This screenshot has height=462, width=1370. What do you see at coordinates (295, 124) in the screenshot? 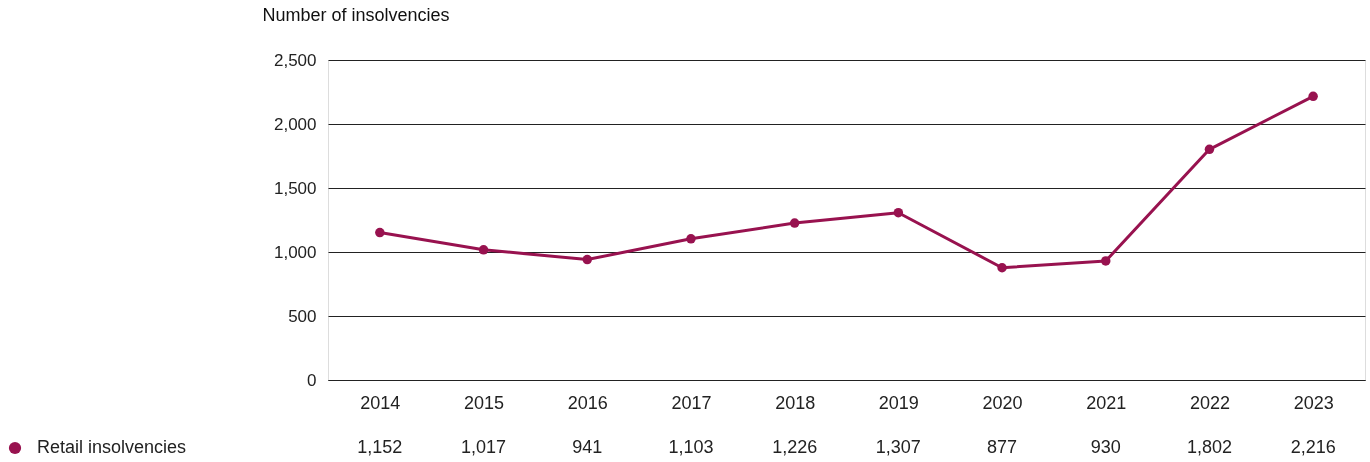
I see `y-tick-label: 2,000` at bounding box center [295, 124].